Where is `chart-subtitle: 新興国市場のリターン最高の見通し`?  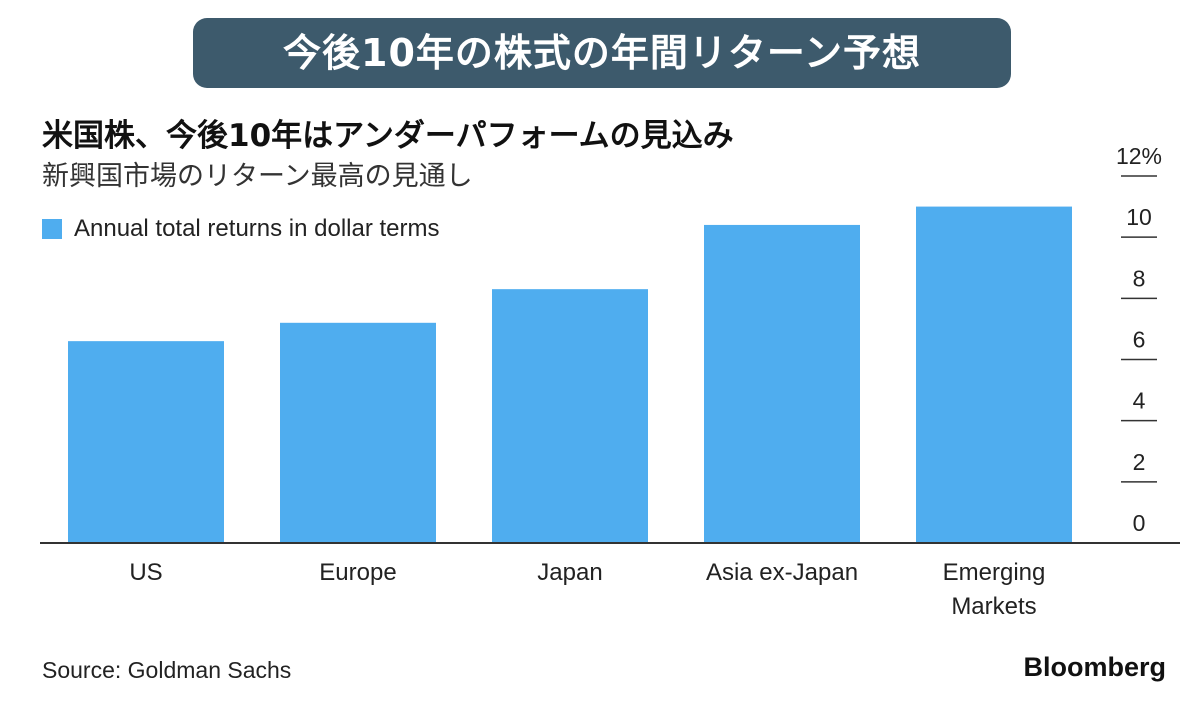 chart-subtitle: 新興国市場のリターン最高の見通し is located at coordinates (257, 176).